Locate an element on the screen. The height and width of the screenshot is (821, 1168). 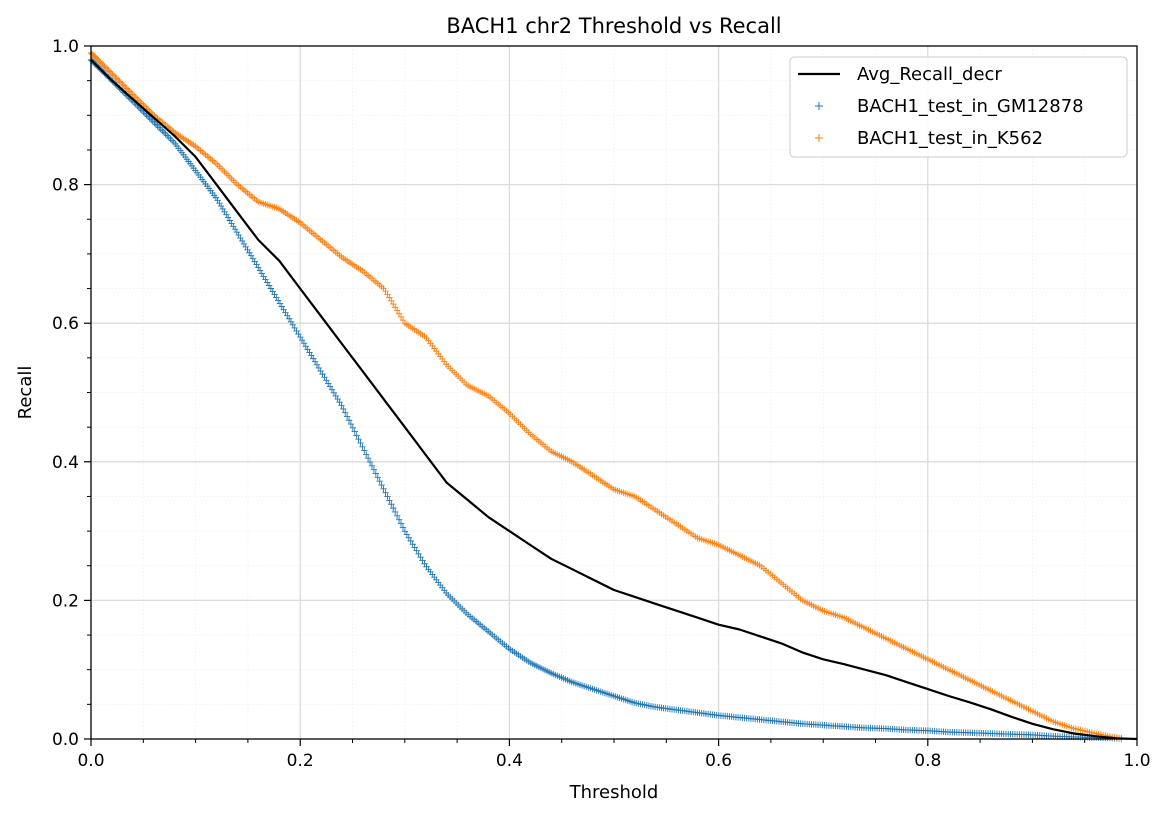
legend-label: BACH1_test_in_GM12878 is located at coordinates (970, 106).